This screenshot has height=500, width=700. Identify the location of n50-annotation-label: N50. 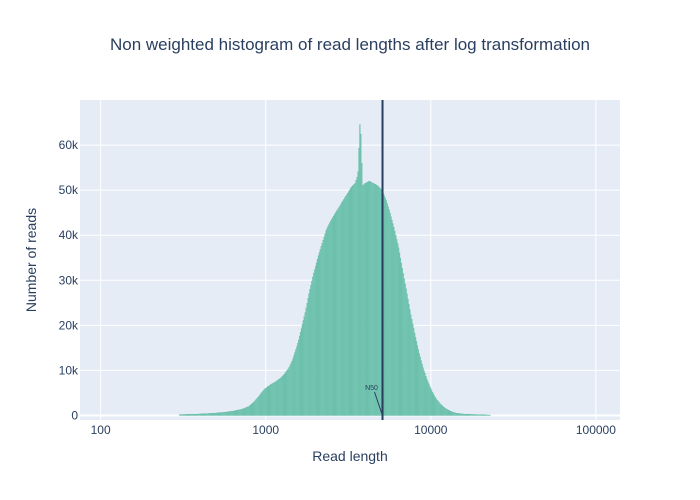
(371, 388).